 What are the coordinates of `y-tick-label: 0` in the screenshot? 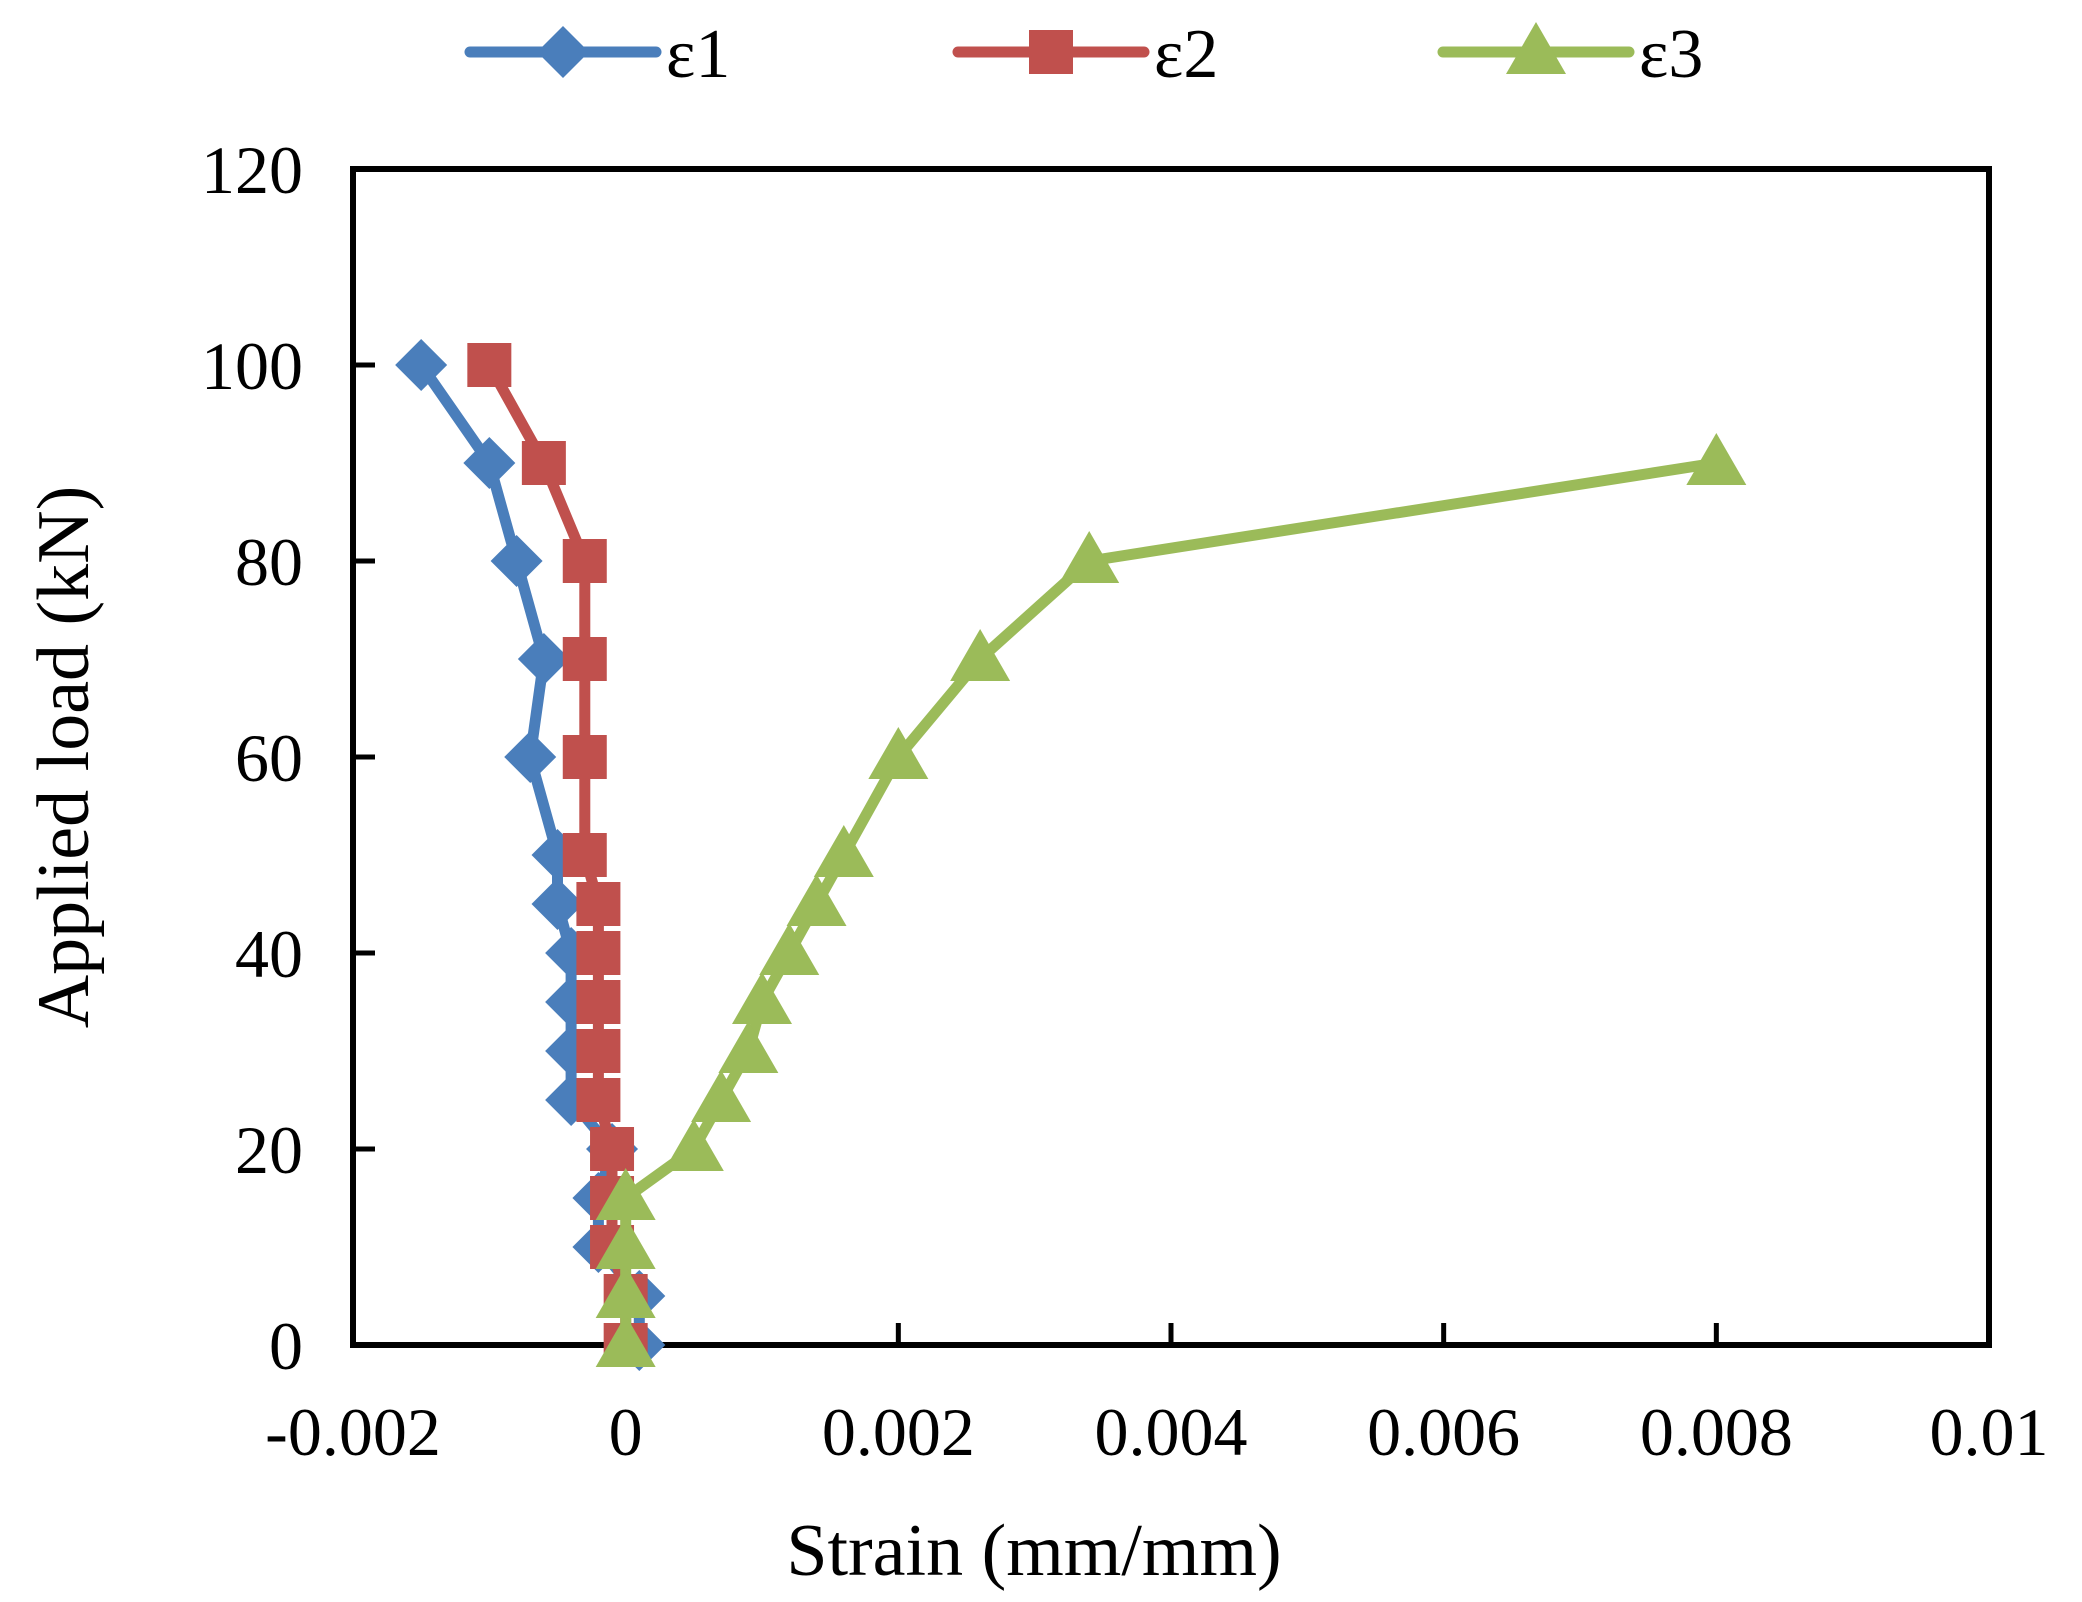 It's located at (286, 1346).